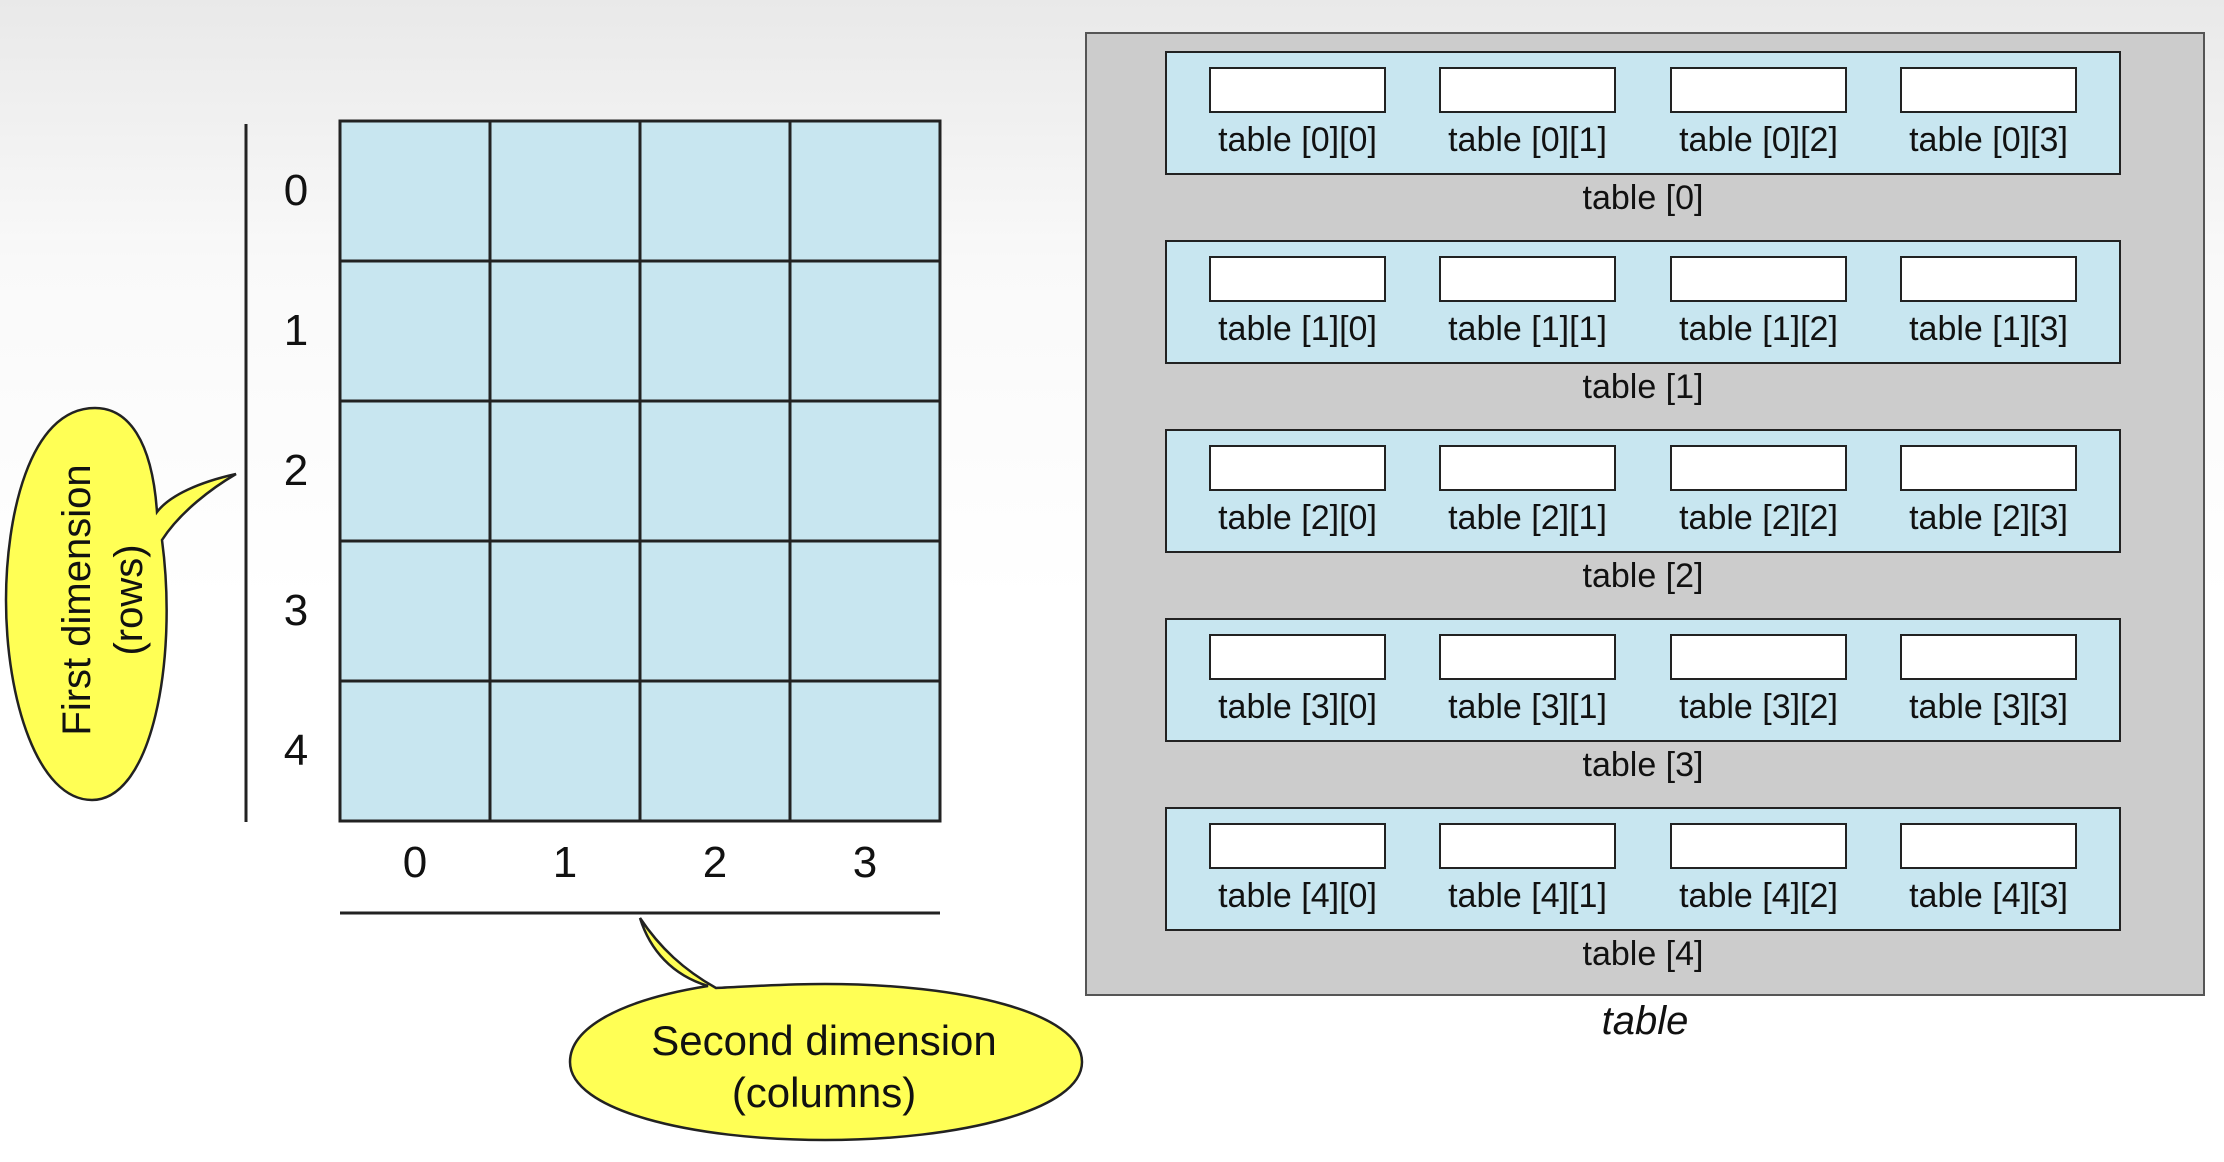 The width and height of the screenshot is (2224, 1162). Describe the element at coordinates (1527, 518) in the screenshot. I see `table-element-label: table [2][1]` at that location.